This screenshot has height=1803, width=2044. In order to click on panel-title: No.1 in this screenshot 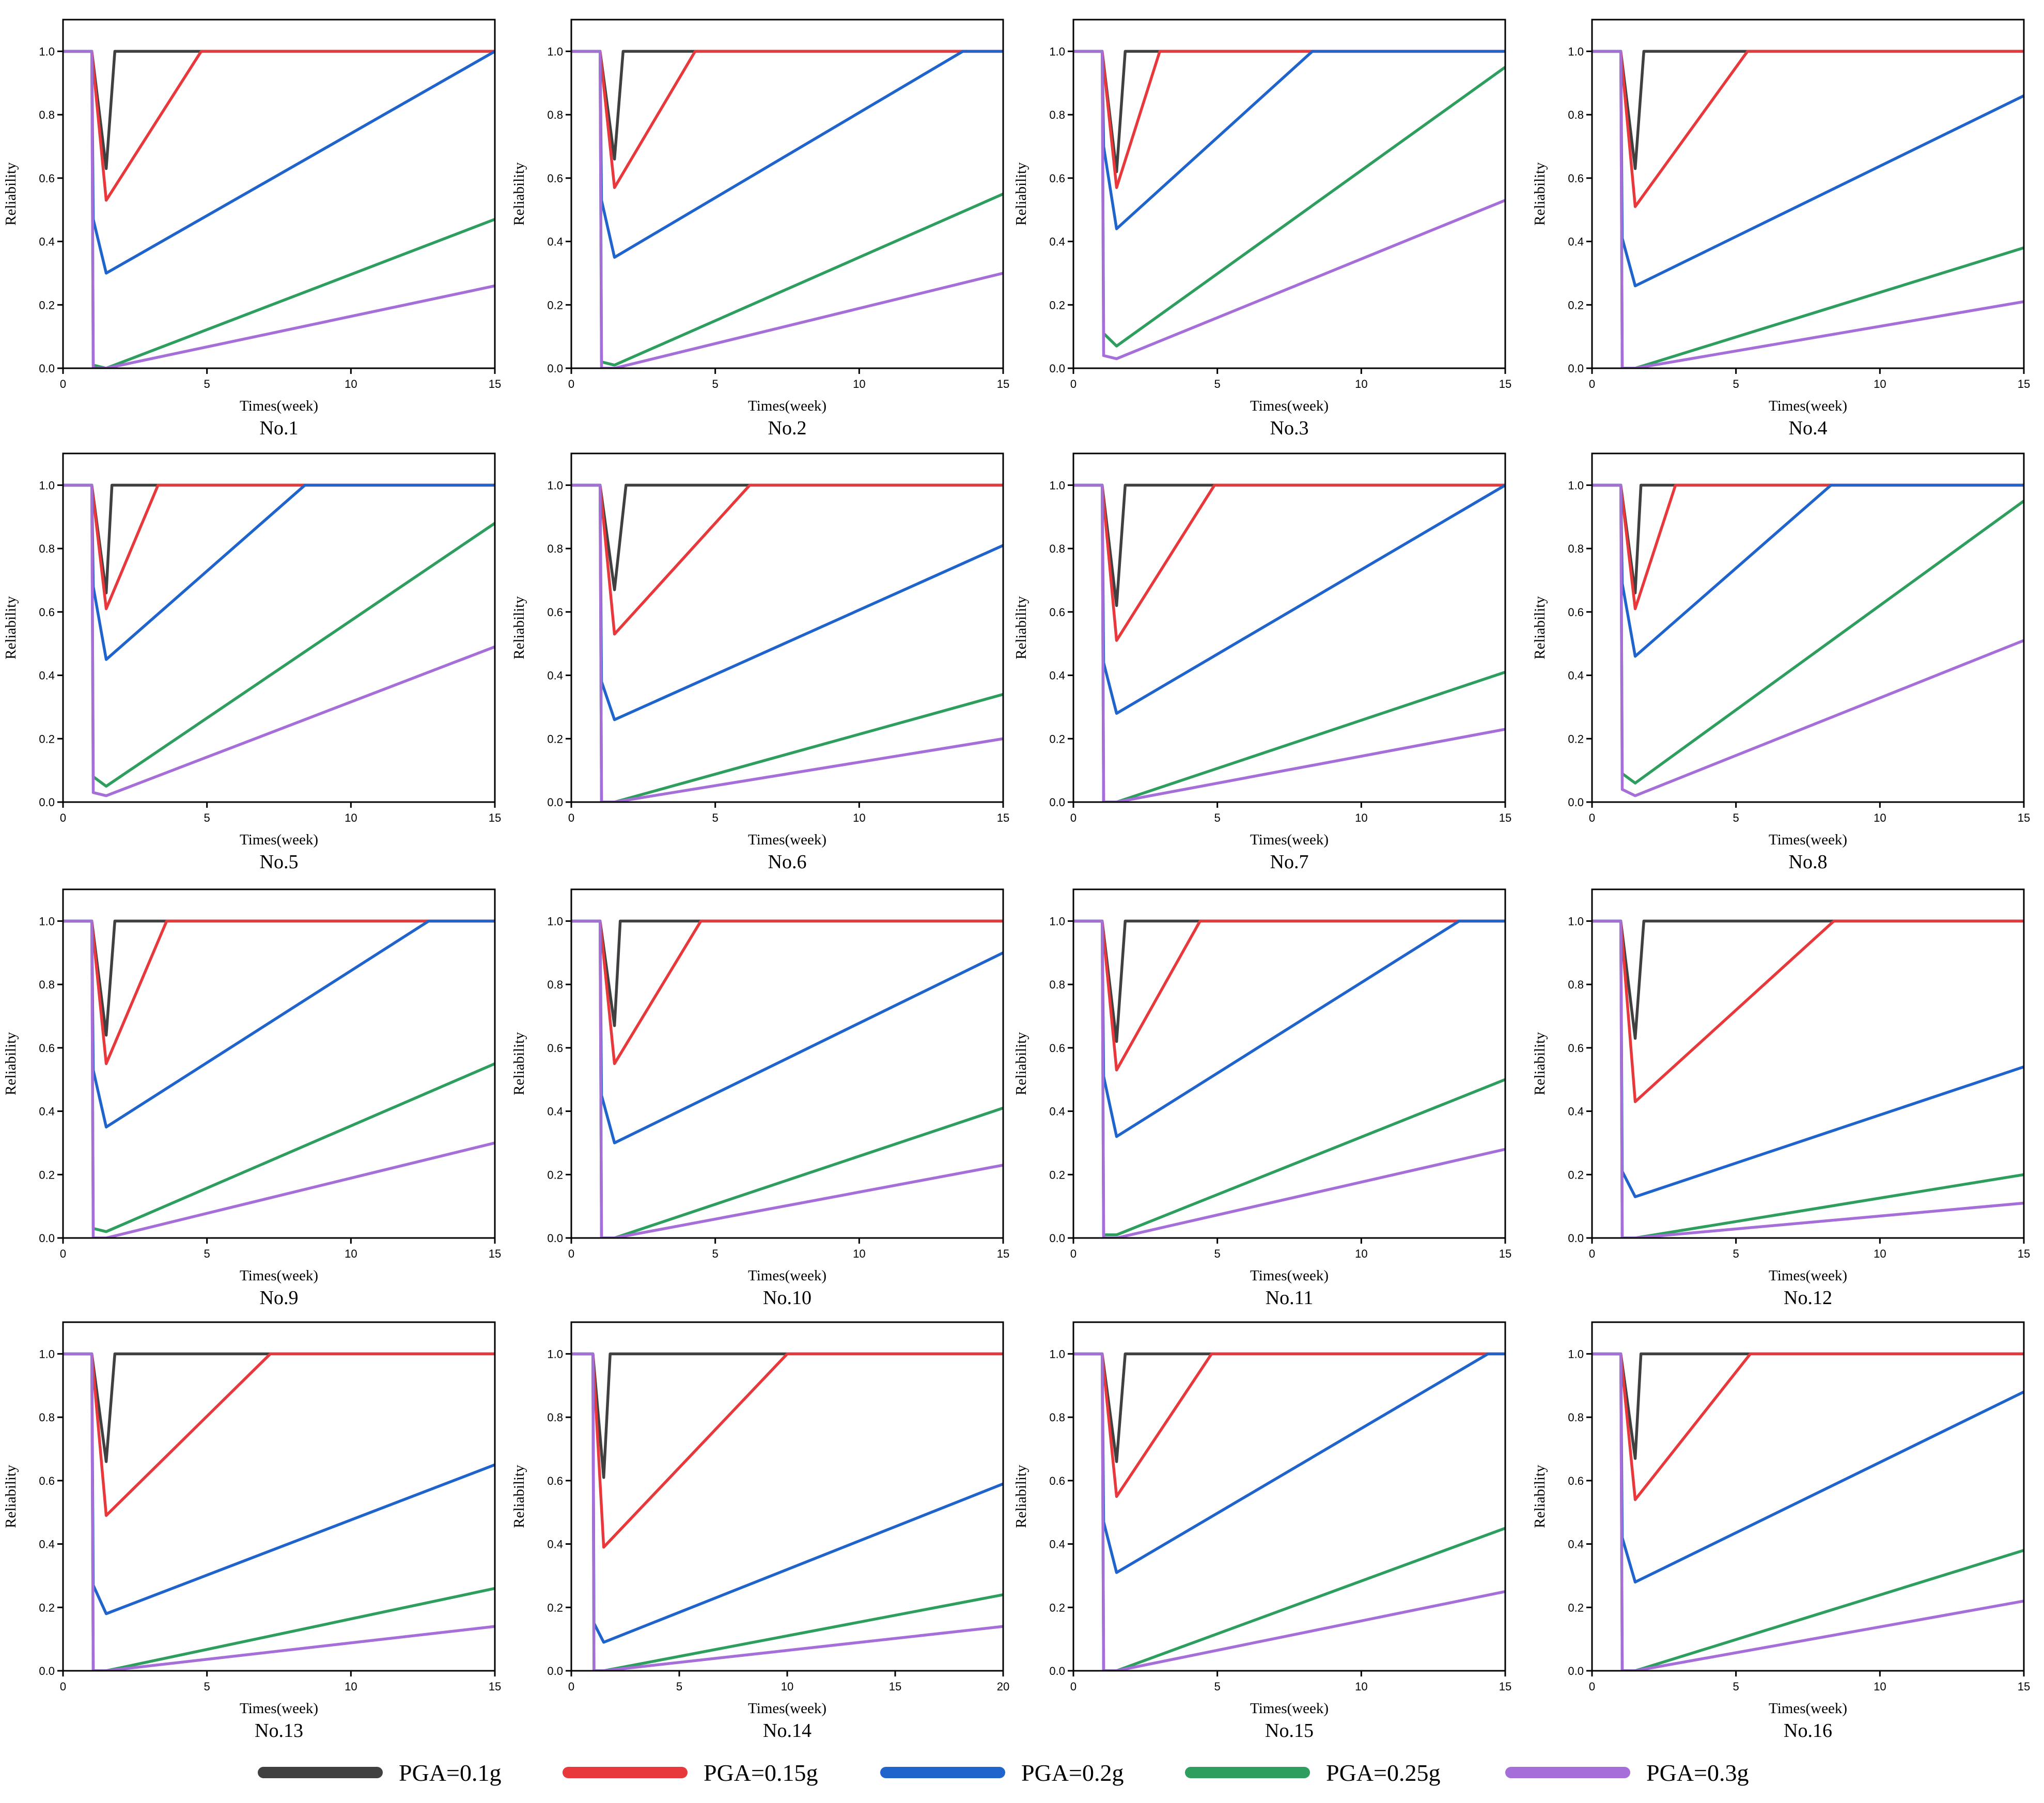, I will do `click(279, 428)`.